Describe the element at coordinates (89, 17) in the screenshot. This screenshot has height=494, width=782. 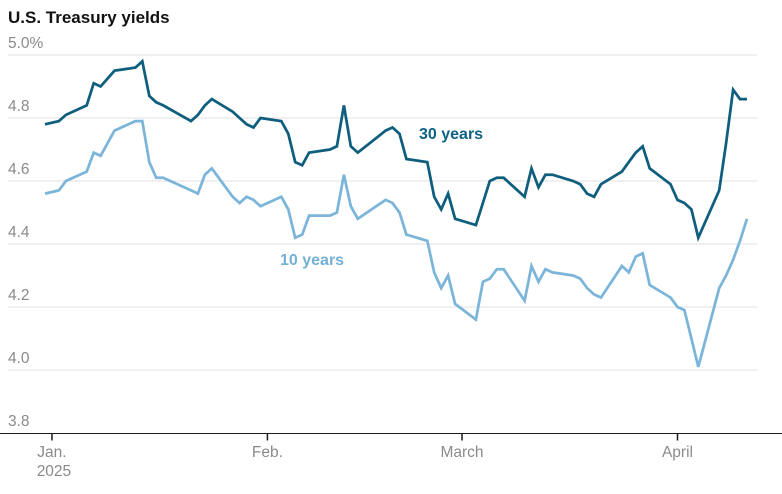
I see `chart-title: U.S. Treasury yields` at that location.